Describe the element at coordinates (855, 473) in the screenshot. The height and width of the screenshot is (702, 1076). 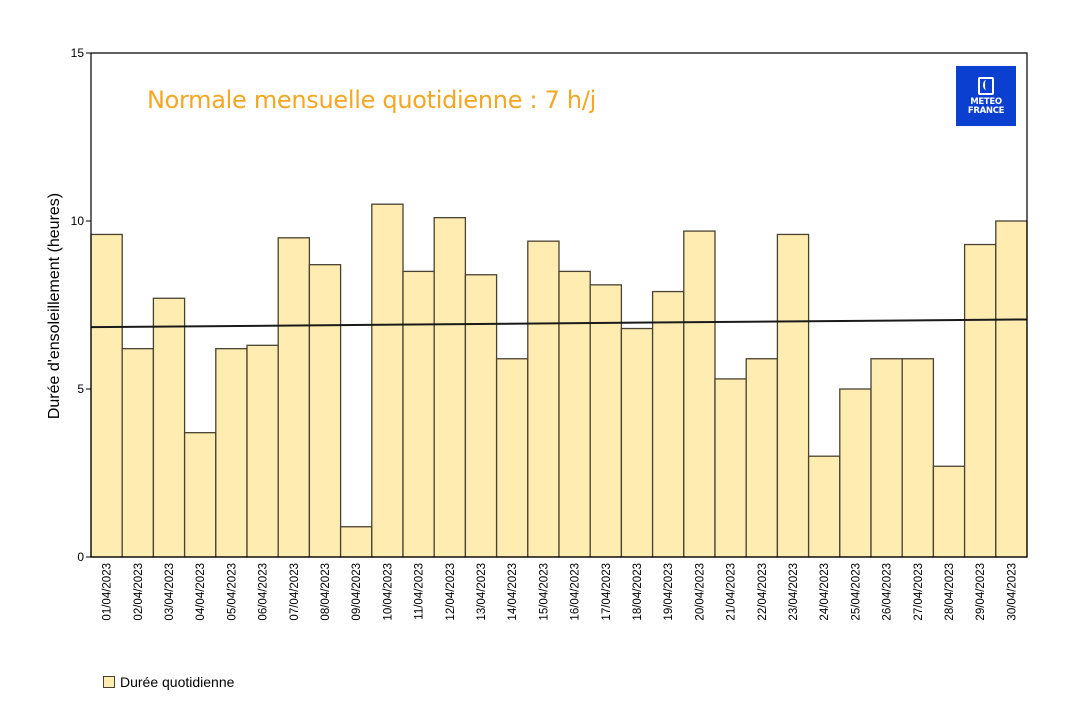
I see `bar-25/04/2023` at that location.